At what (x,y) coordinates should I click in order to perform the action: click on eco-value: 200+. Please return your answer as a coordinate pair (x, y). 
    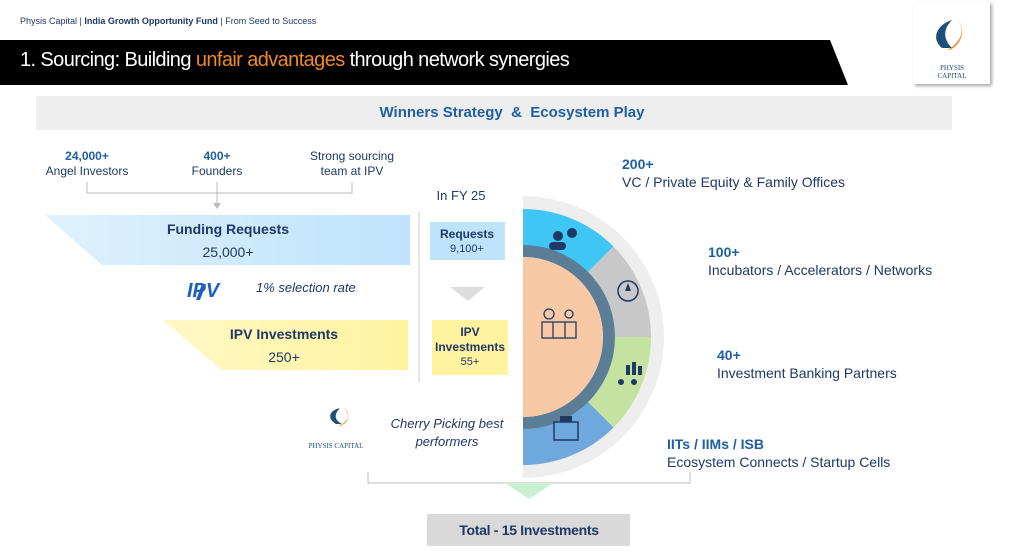
    Looking at the image, I should click on (638, 164).